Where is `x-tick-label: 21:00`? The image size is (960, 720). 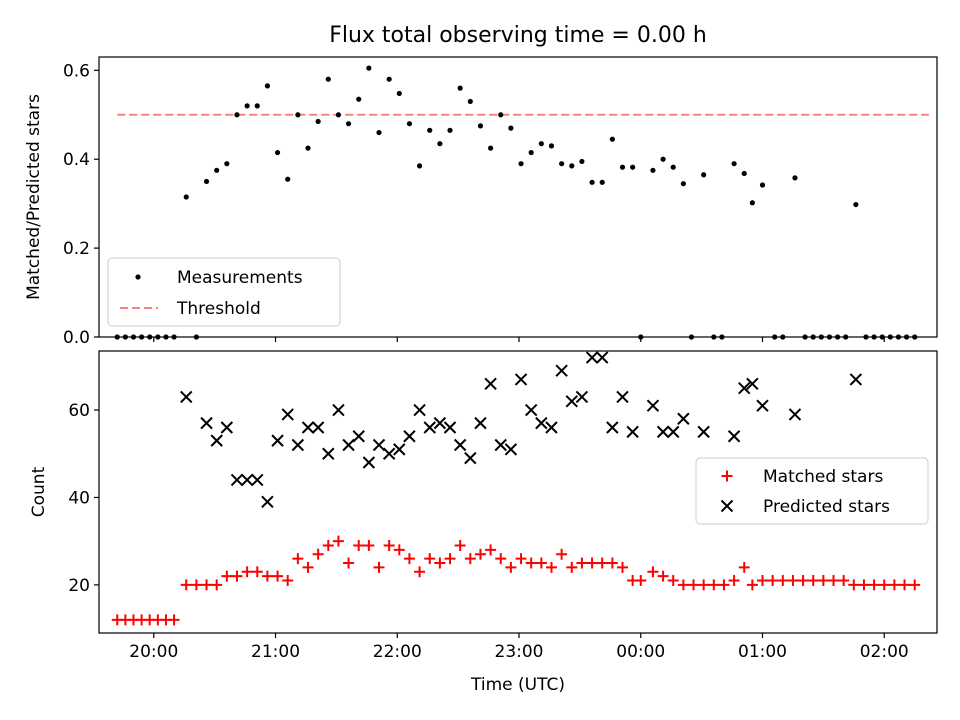
x-tick-label: 21:00 is located at coordinates (275, 652).